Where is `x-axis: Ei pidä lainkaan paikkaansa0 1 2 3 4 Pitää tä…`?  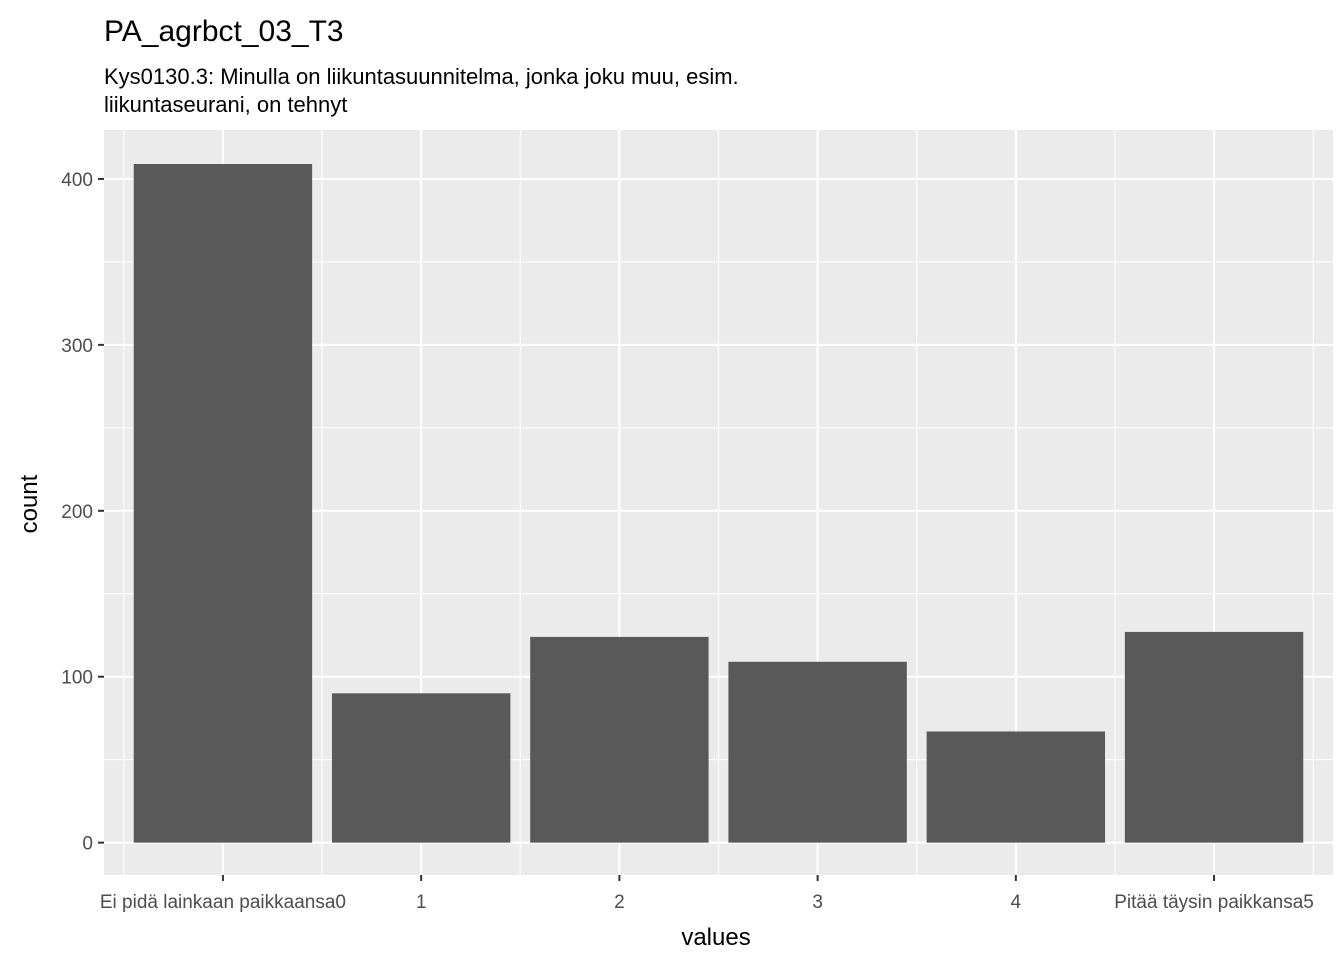 x-axis: Ei pidä lainkaan paikkaansa0 1 2 3 4 Pitää tä… is located at coordinates (707, 894).